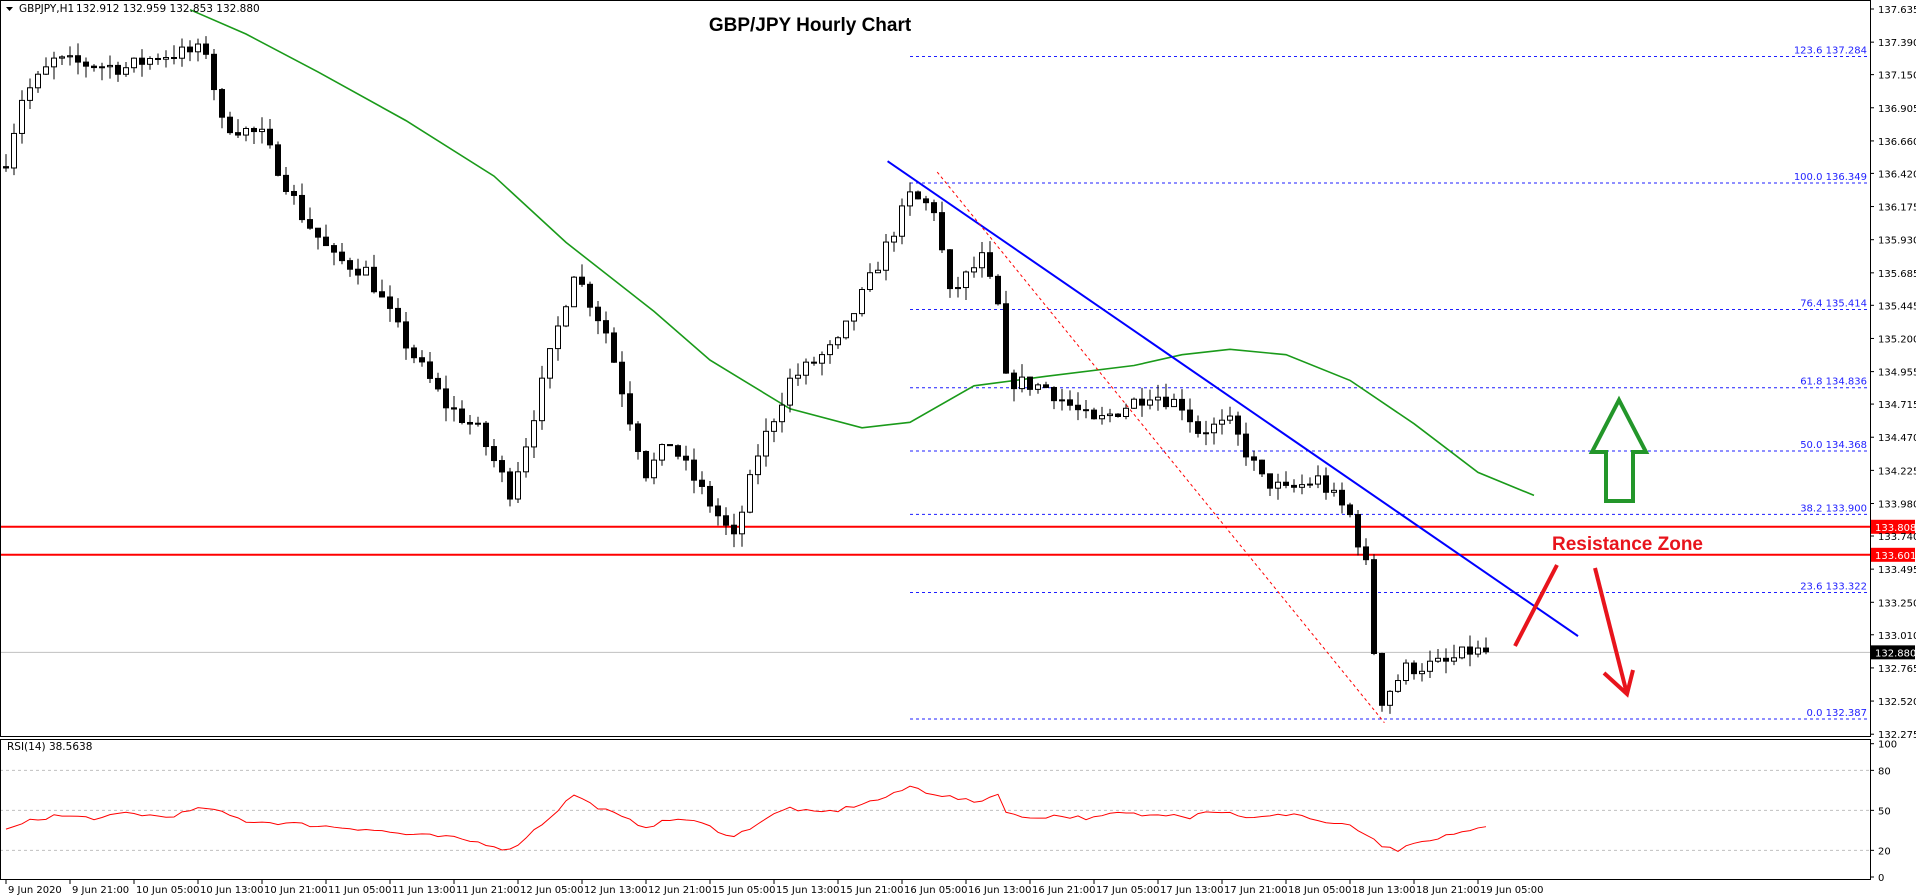  I want to click on fib-level-label: 123.6 137.284, so click(1830, 50).